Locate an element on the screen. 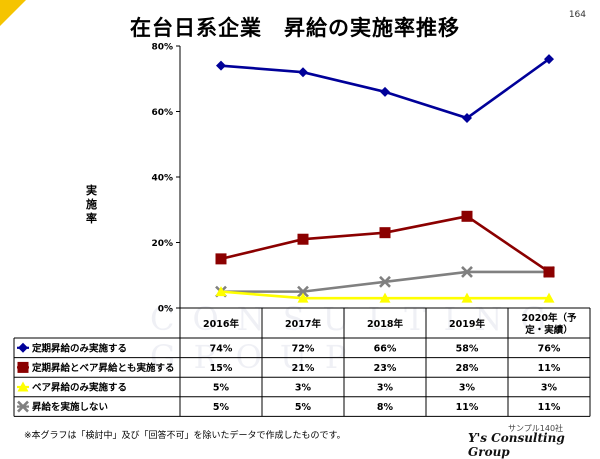  x-tick-label: 定・実績） is located at coordinates (548, 330).